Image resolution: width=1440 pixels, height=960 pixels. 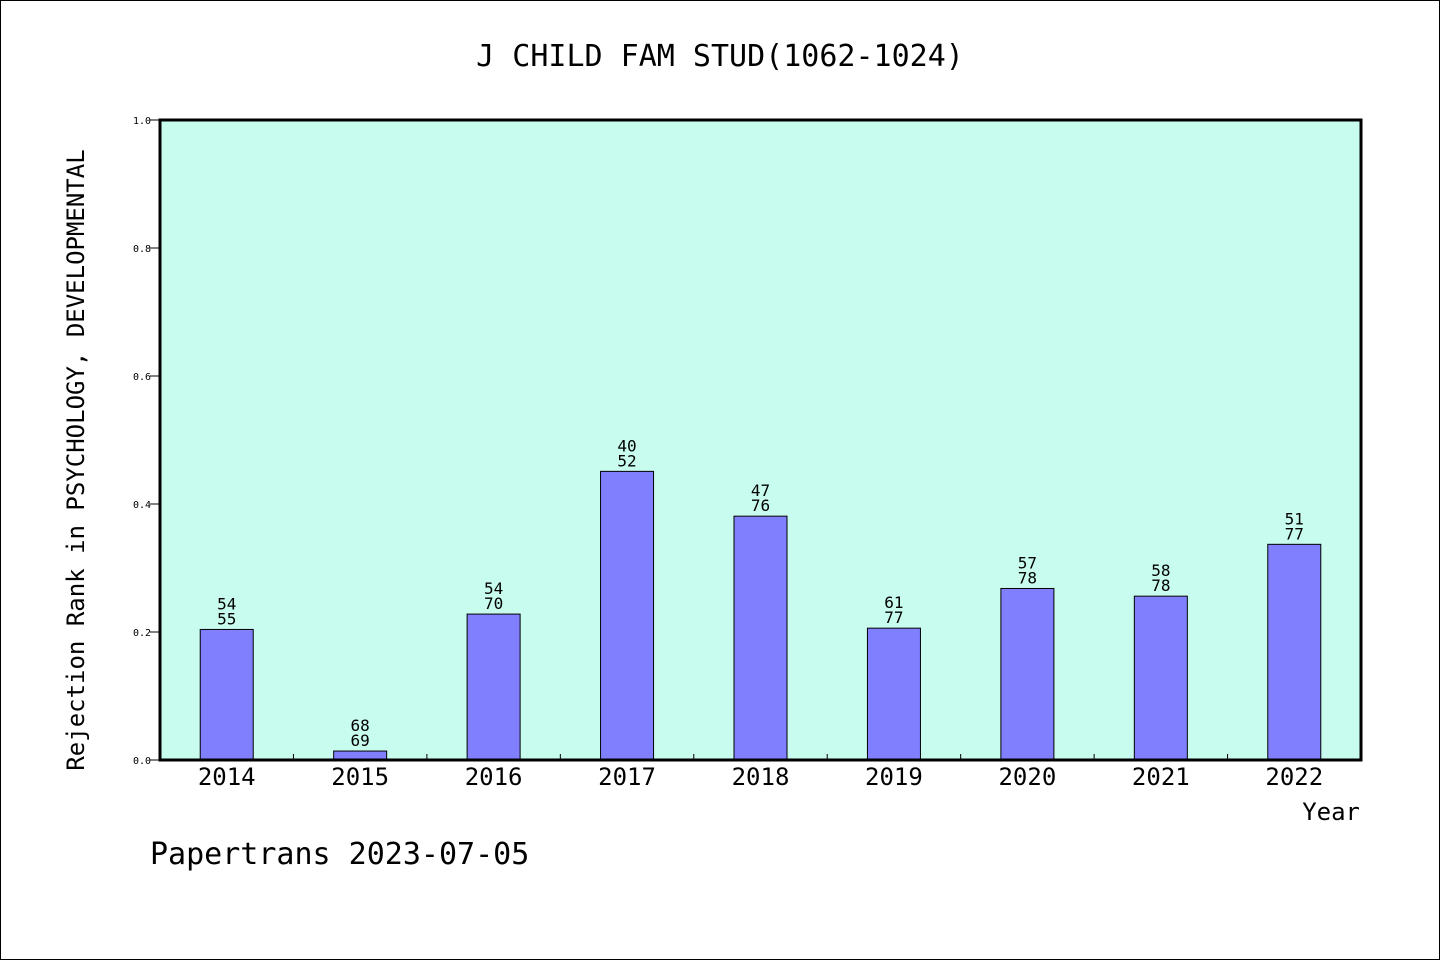 What do you see at coordinates (142, 377) in the screenshot?
I see `y-tick-label: 0.6` at bounding box center [142, 377].